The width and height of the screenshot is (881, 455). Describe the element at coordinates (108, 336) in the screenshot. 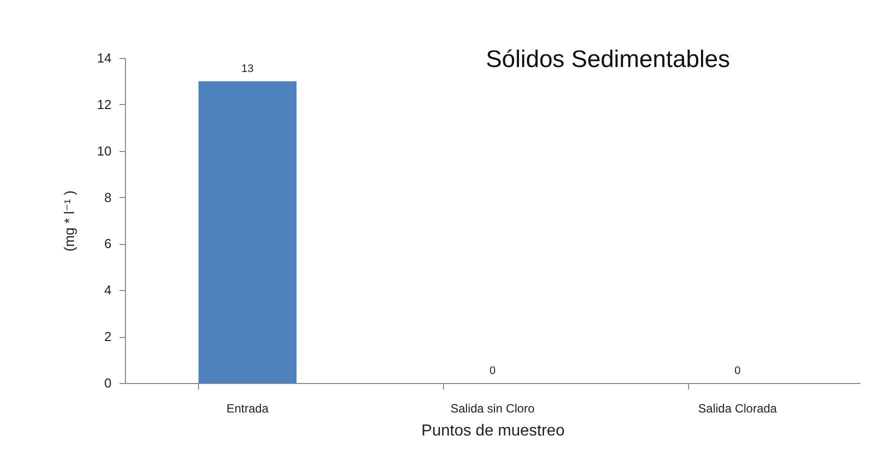

I see `y-tick-label: 2` at that location.